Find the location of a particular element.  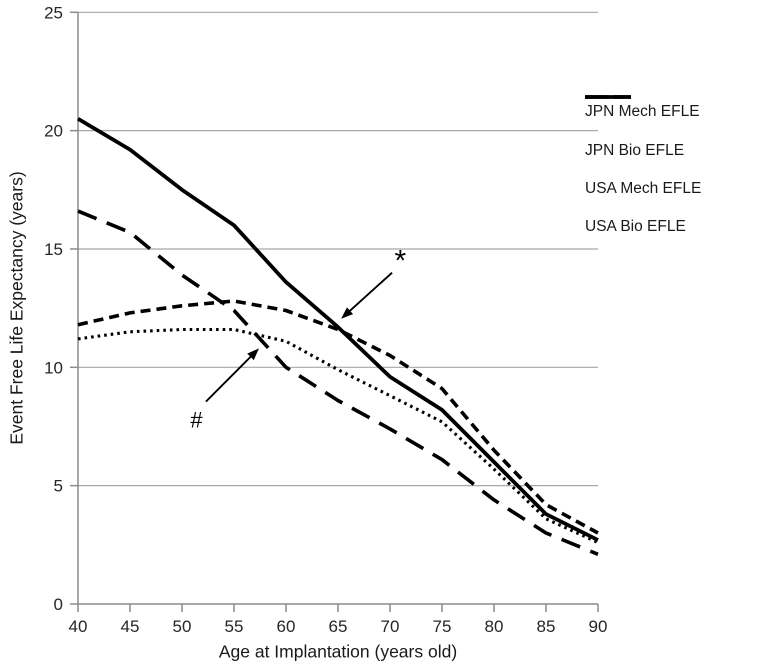

x-tick-label: 85 is located at coordinates (546, 626).